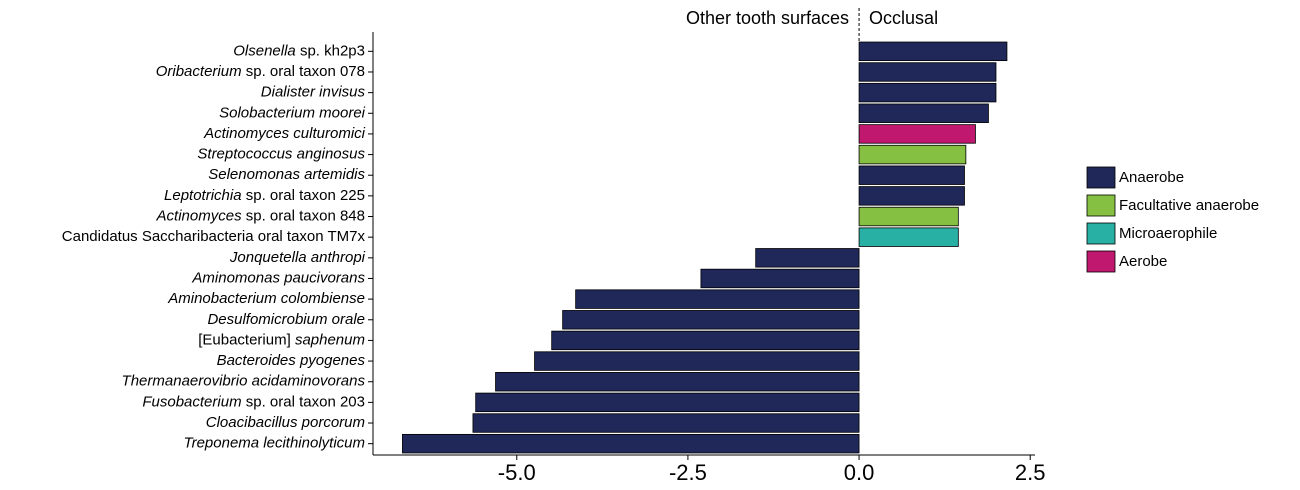  I want to click on y-tick-label: Fusobacterium sp. oral taxon 203, so click(253, 401).